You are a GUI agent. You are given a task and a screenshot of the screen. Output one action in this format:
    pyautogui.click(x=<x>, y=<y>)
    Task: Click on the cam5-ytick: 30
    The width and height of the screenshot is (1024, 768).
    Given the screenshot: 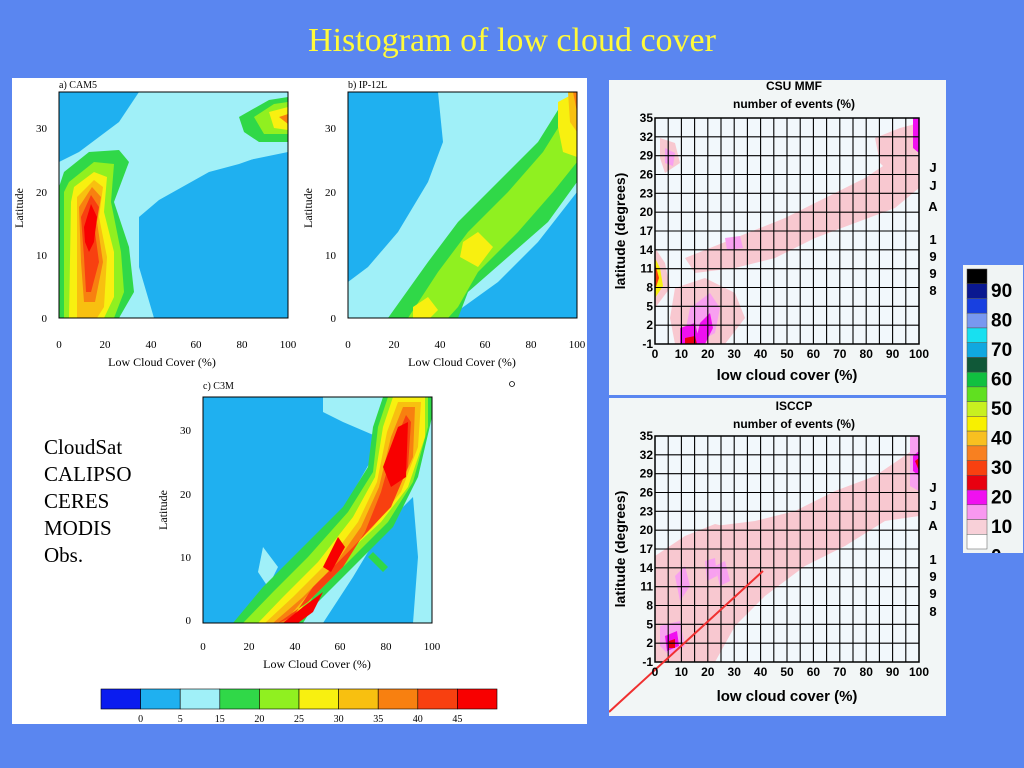 What is the action you would take?
    pyautogui.click(x=42, y=129)
    